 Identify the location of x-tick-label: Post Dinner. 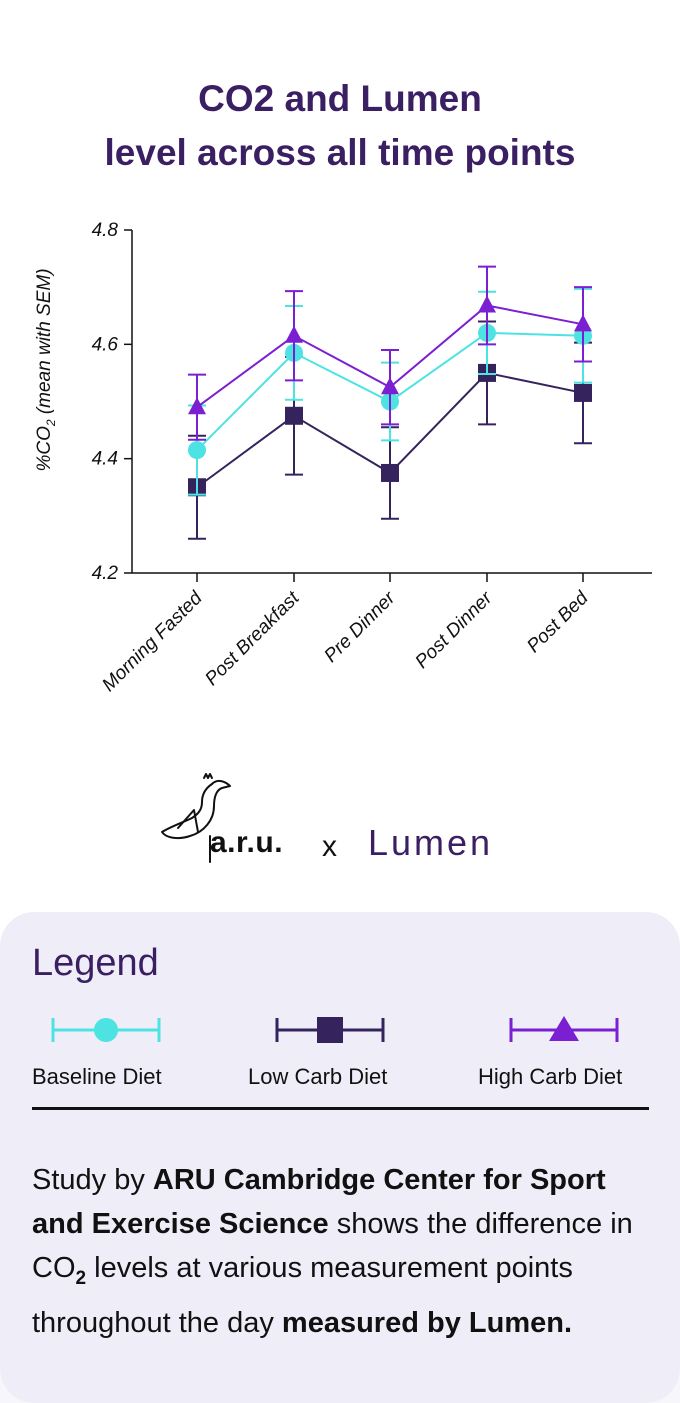
(454, 630).